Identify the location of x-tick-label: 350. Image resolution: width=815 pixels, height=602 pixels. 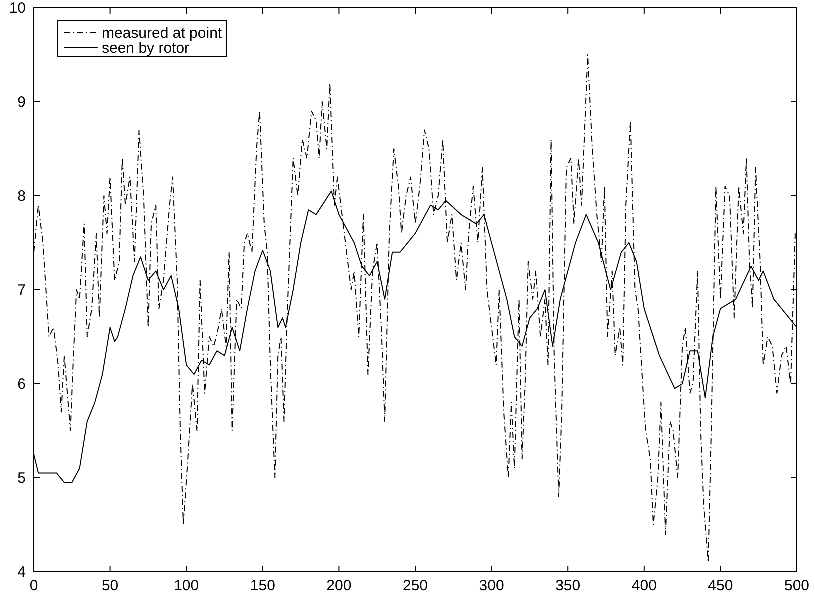
(568, 586).